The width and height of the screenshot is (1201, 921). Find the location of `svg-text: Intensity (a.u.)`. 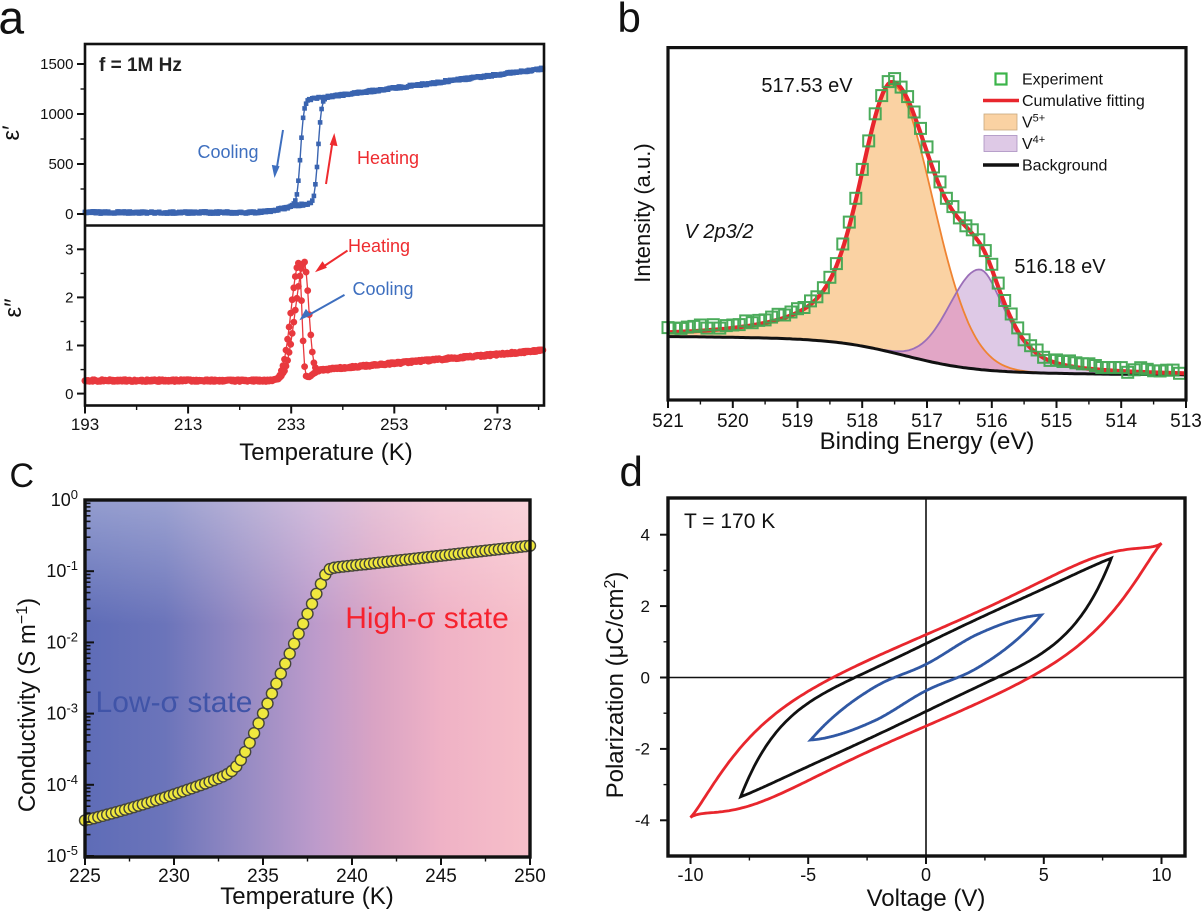

svg-text: Intensity (a.u.) is located at coordinates (642, 212).